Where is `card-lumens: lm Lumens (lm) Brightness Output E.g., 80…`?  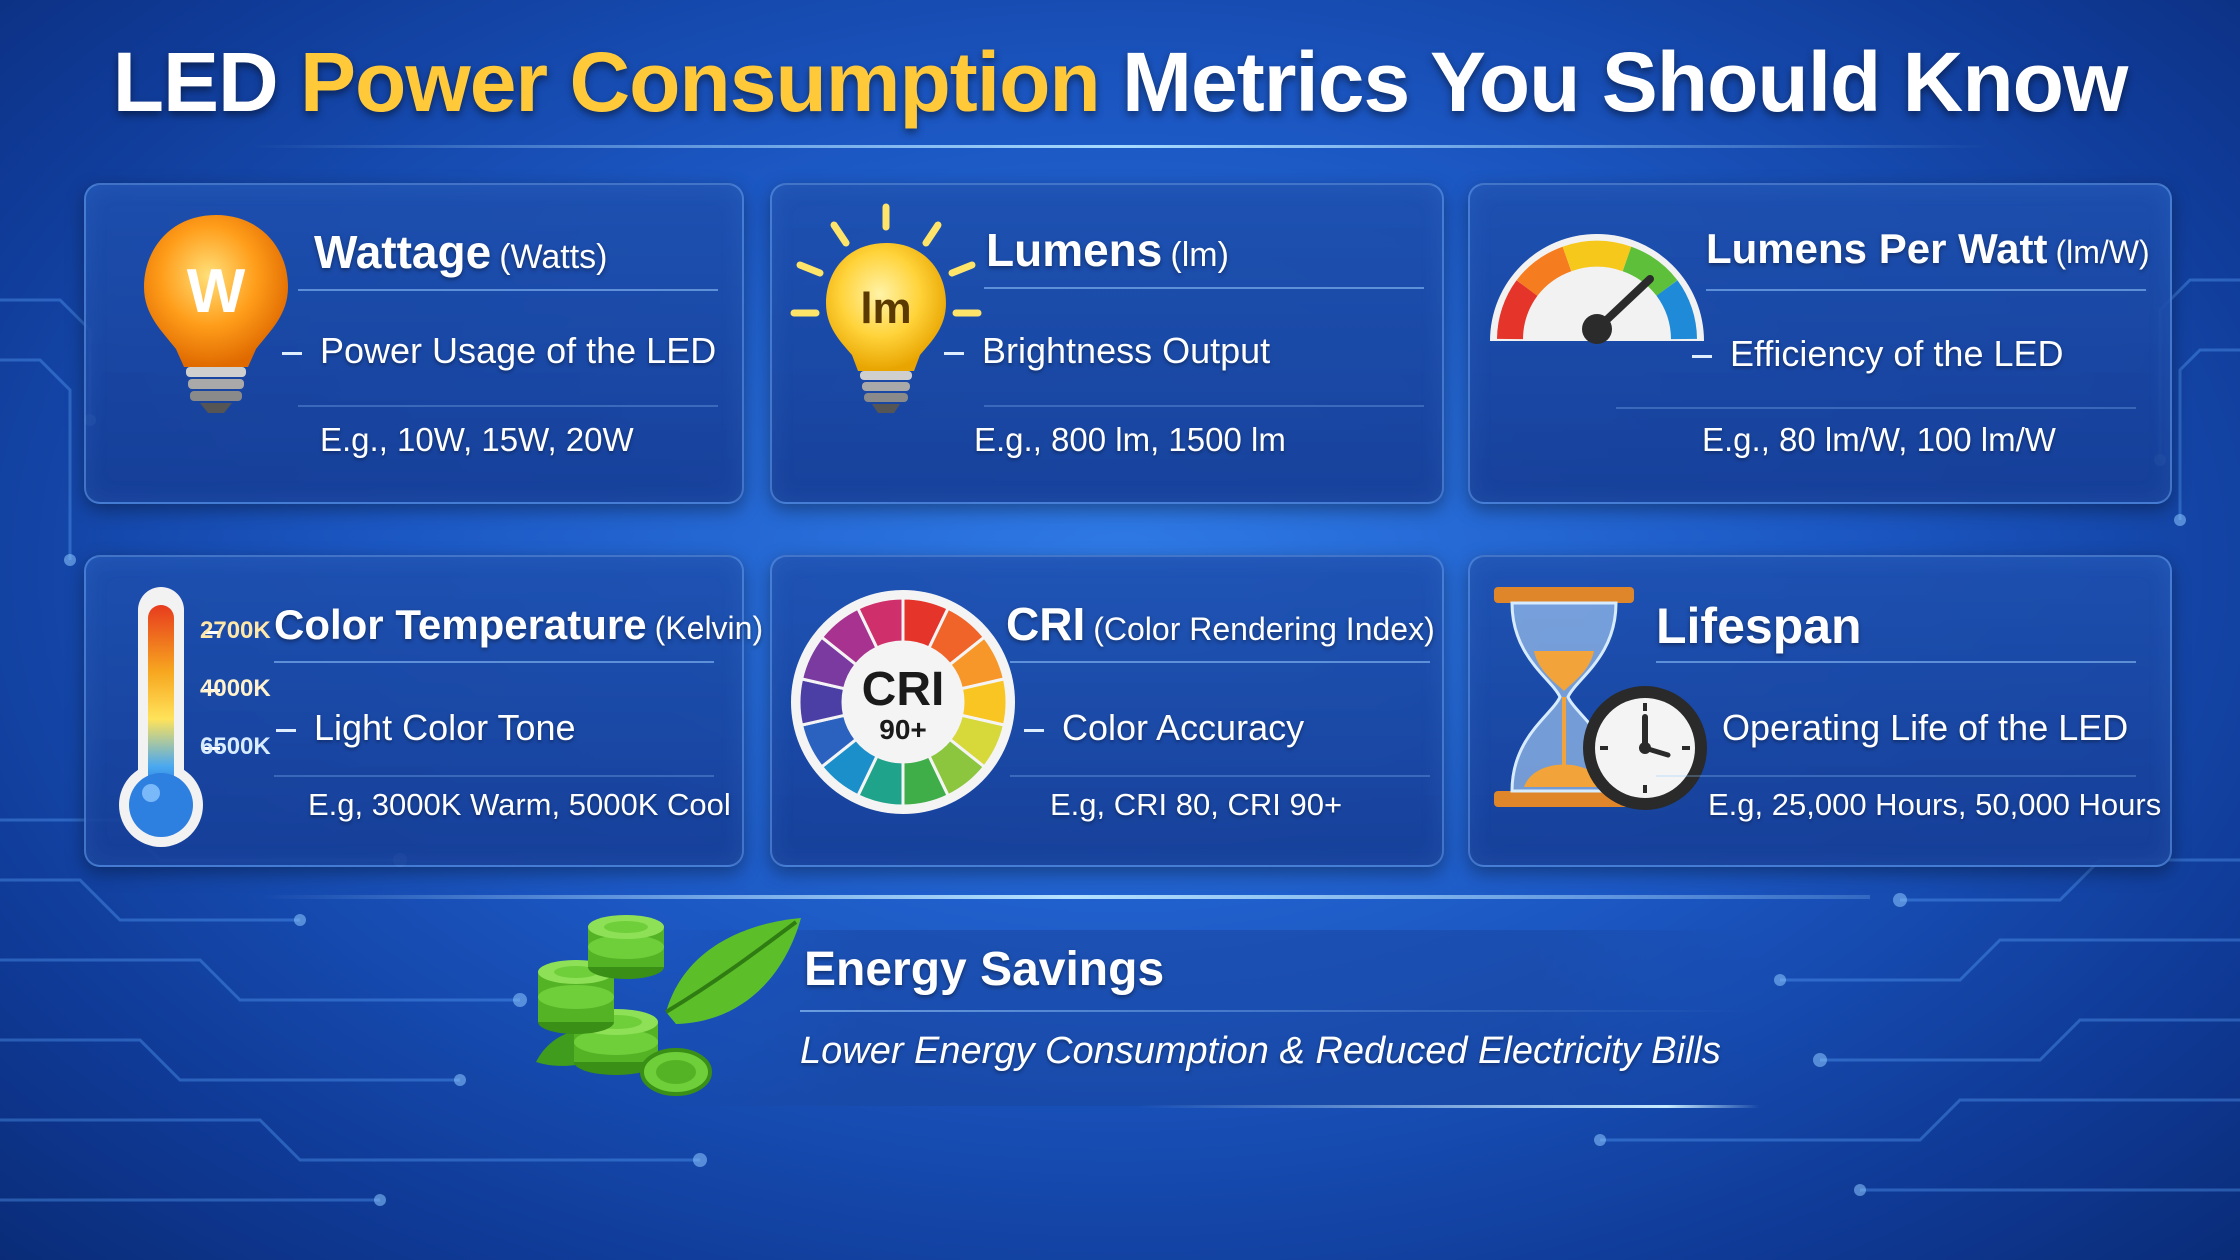 card-lumens: lm Lumens (lm) Brightness Output E.g., 80… is located at coordinates (1107, 343).